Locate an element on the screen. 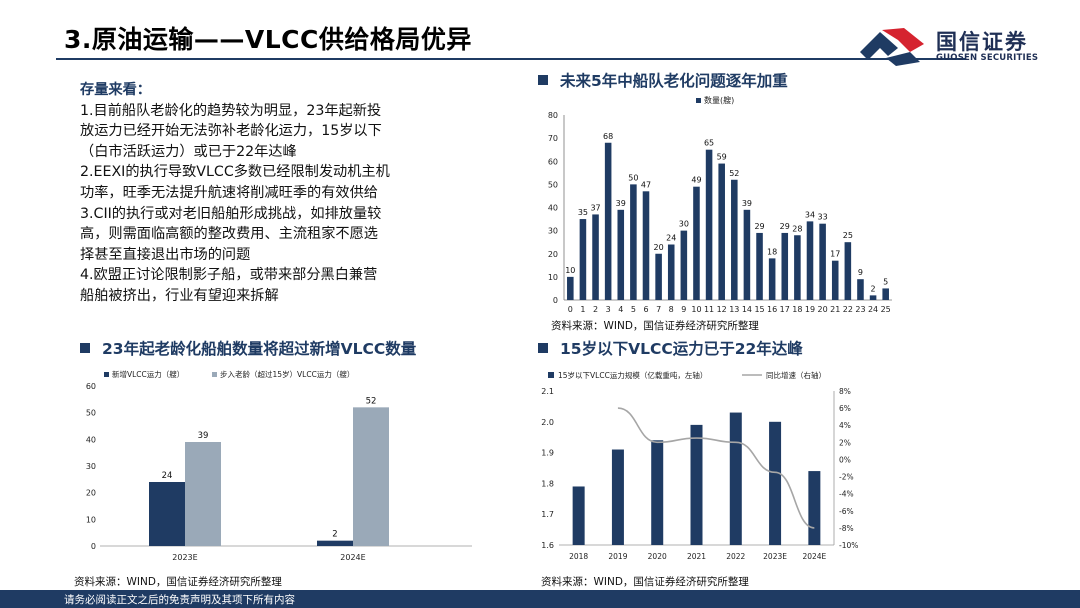  data-label: 35 is located at coordinates (583, 212).